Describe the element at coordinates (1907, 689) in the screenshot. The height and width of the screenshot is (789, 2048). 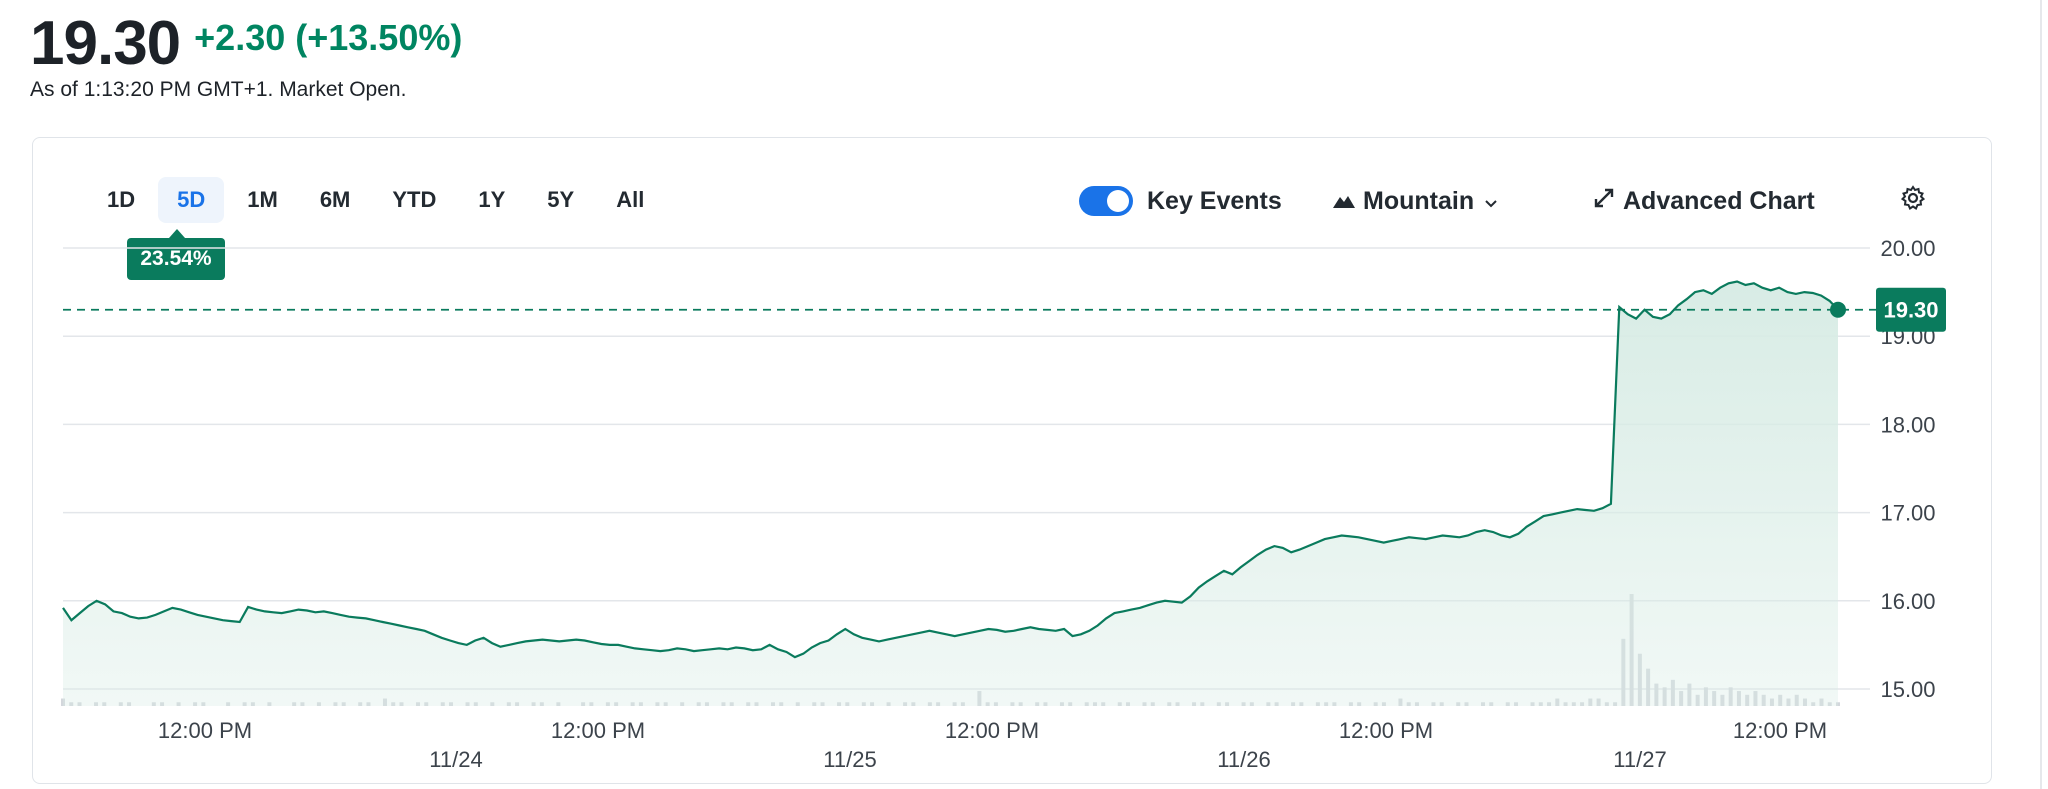
I see `y-tick-label: 15.00` at that location.